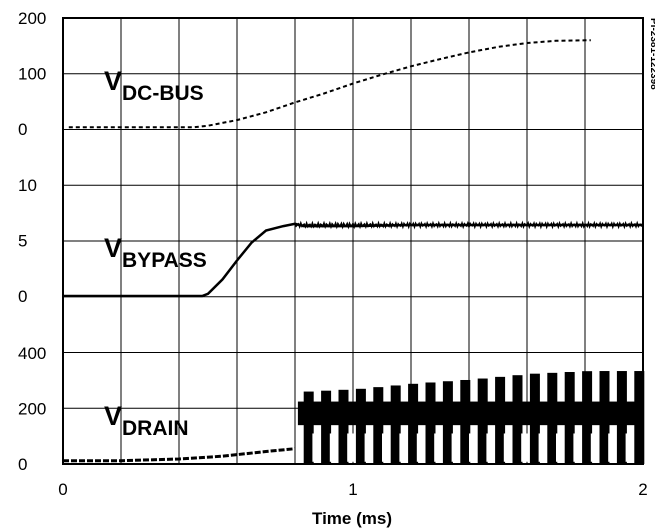 This screenshot has width=655, height=531. What do you see at coordinates (62, 489) in the screenshot?
I see `x-tick-label: 0` at bounding box center [62, 489].